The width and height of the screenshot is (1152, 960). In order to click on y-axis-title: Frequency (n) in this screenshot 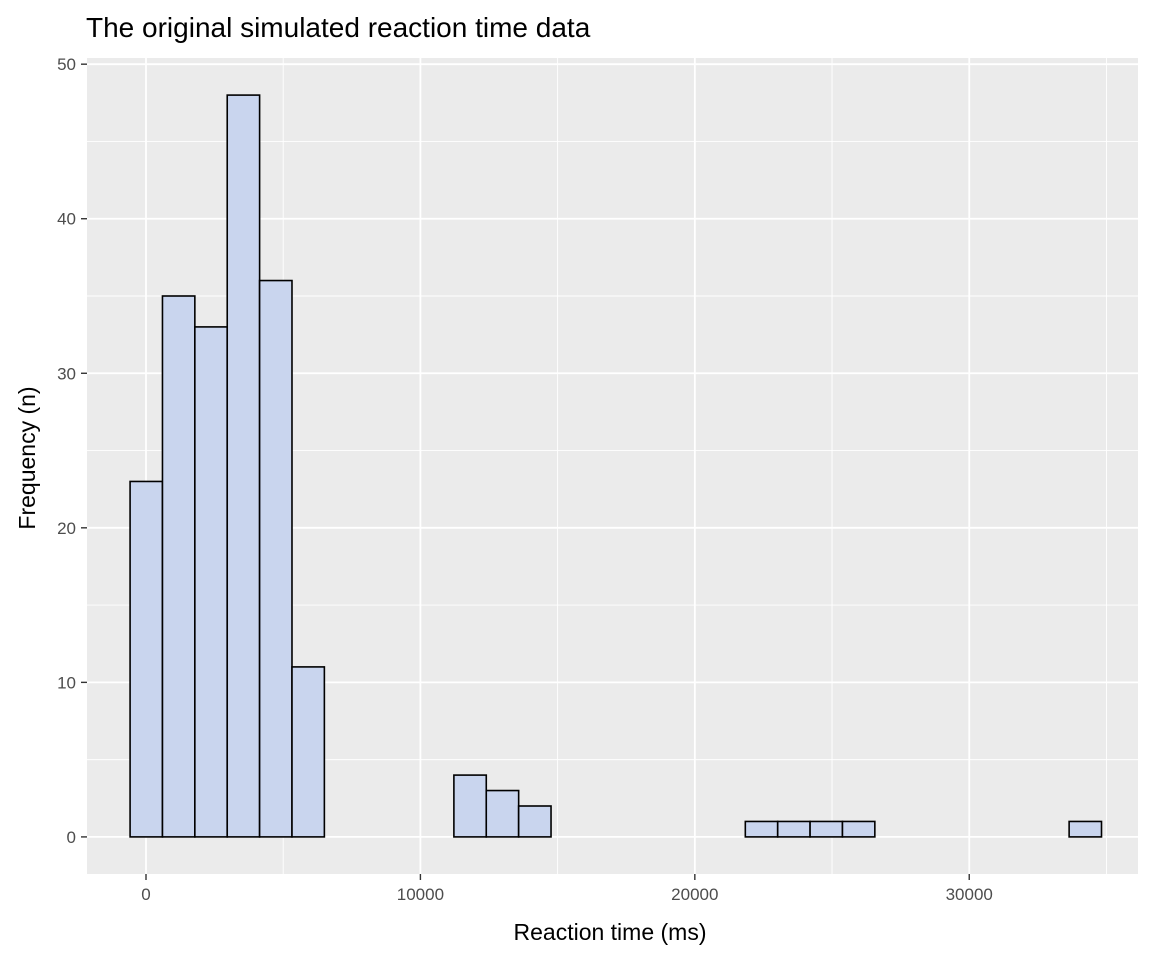, I will do `click(27, 457)`.